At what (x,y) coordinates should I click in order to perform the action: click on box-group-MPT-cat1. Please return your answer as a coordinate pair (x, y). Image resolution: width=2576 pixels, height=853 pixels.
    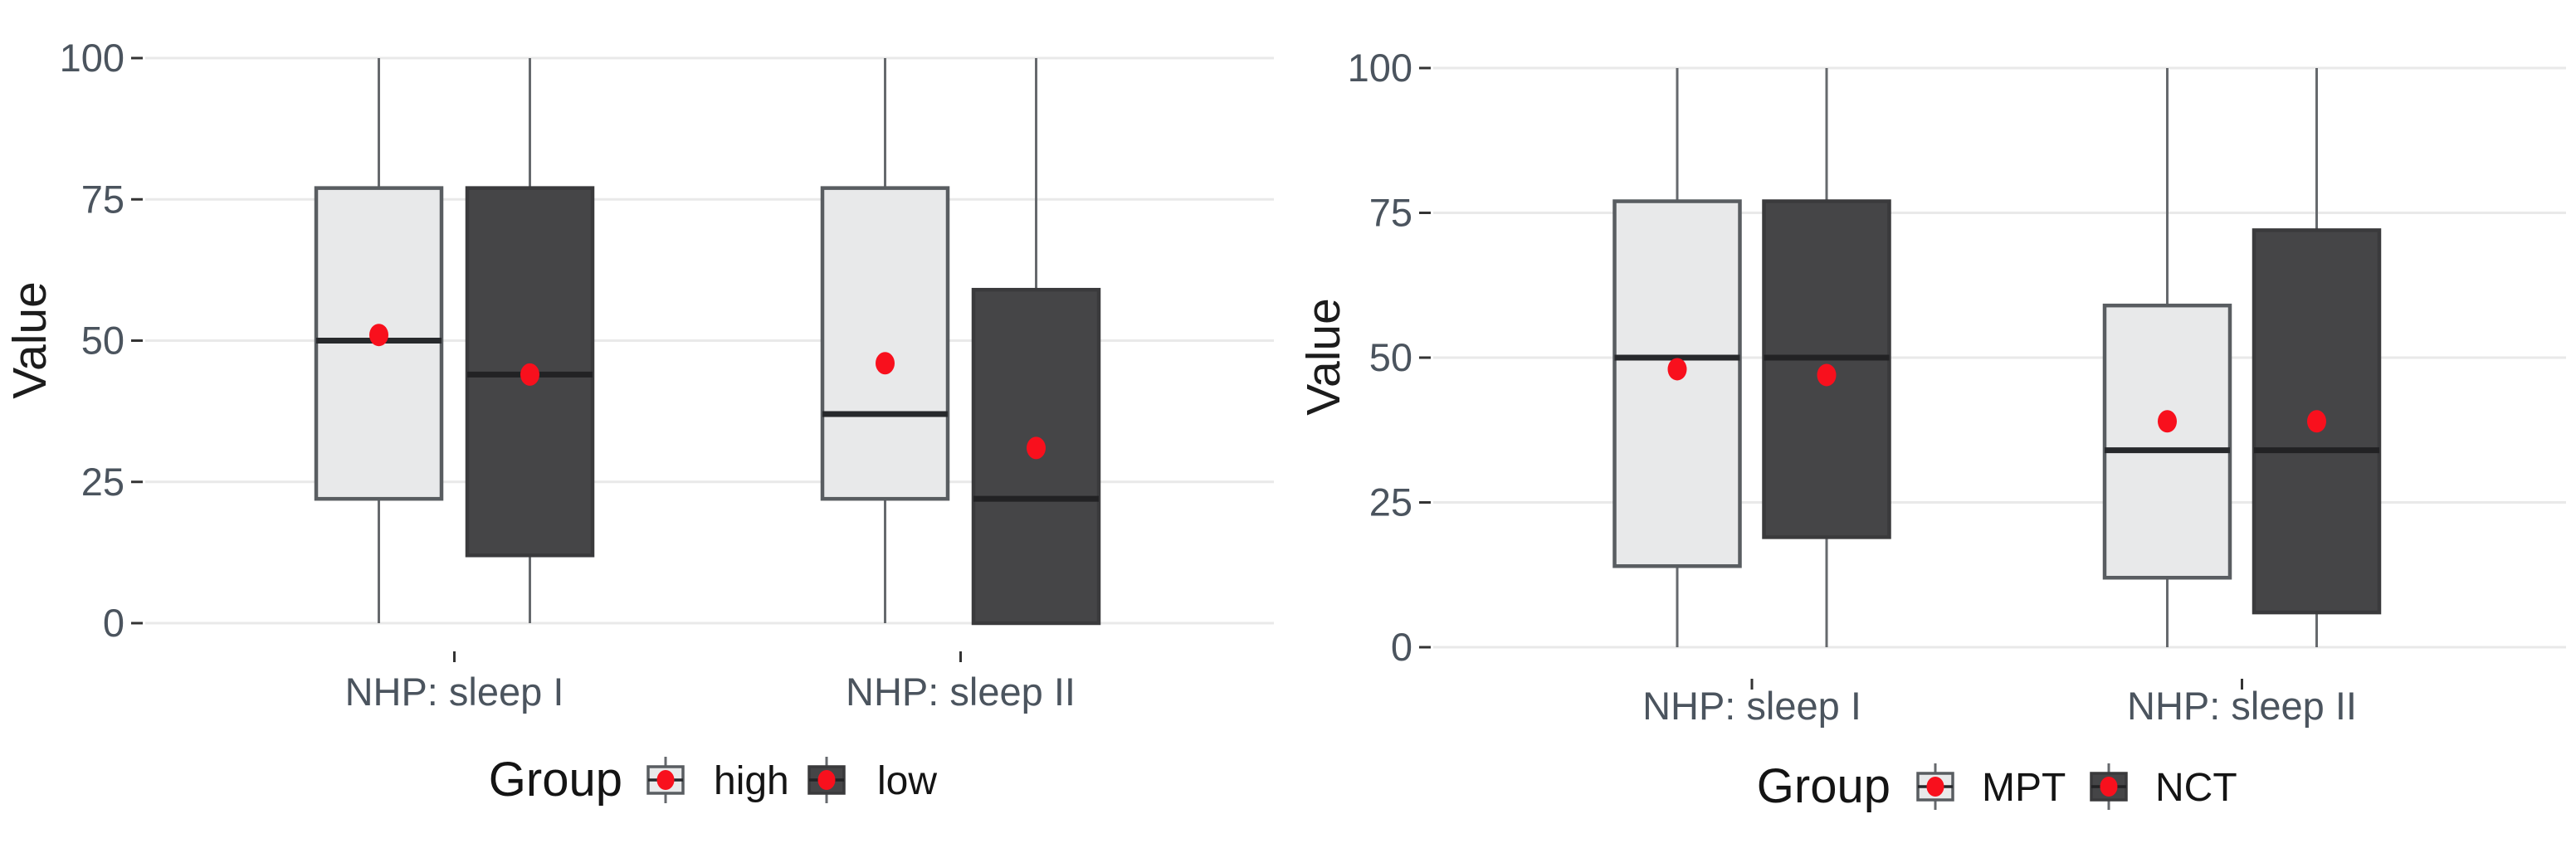
    Looking at the image, I should click on (2167, 358).